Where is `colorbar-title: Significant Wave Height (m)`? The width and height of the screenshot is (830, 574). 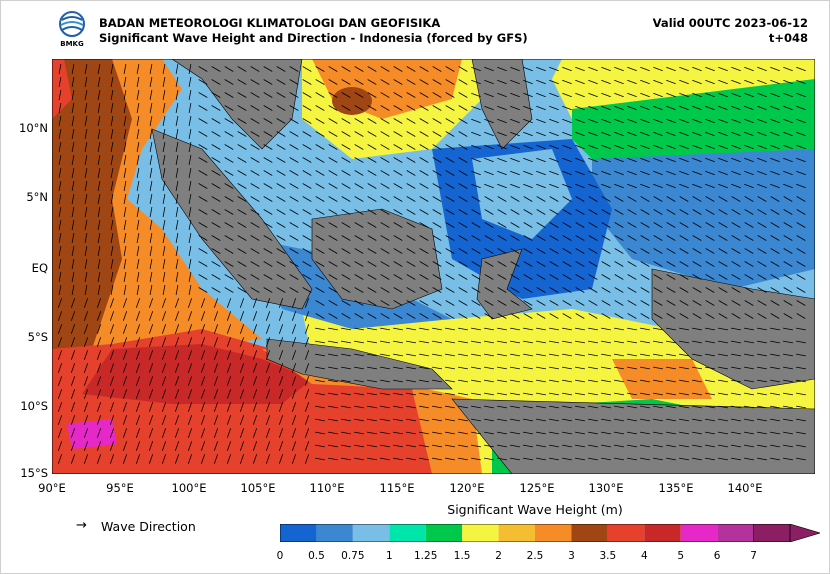
colorbar-title: Significant Wave Height (m) is located at coordinates (535, 509).